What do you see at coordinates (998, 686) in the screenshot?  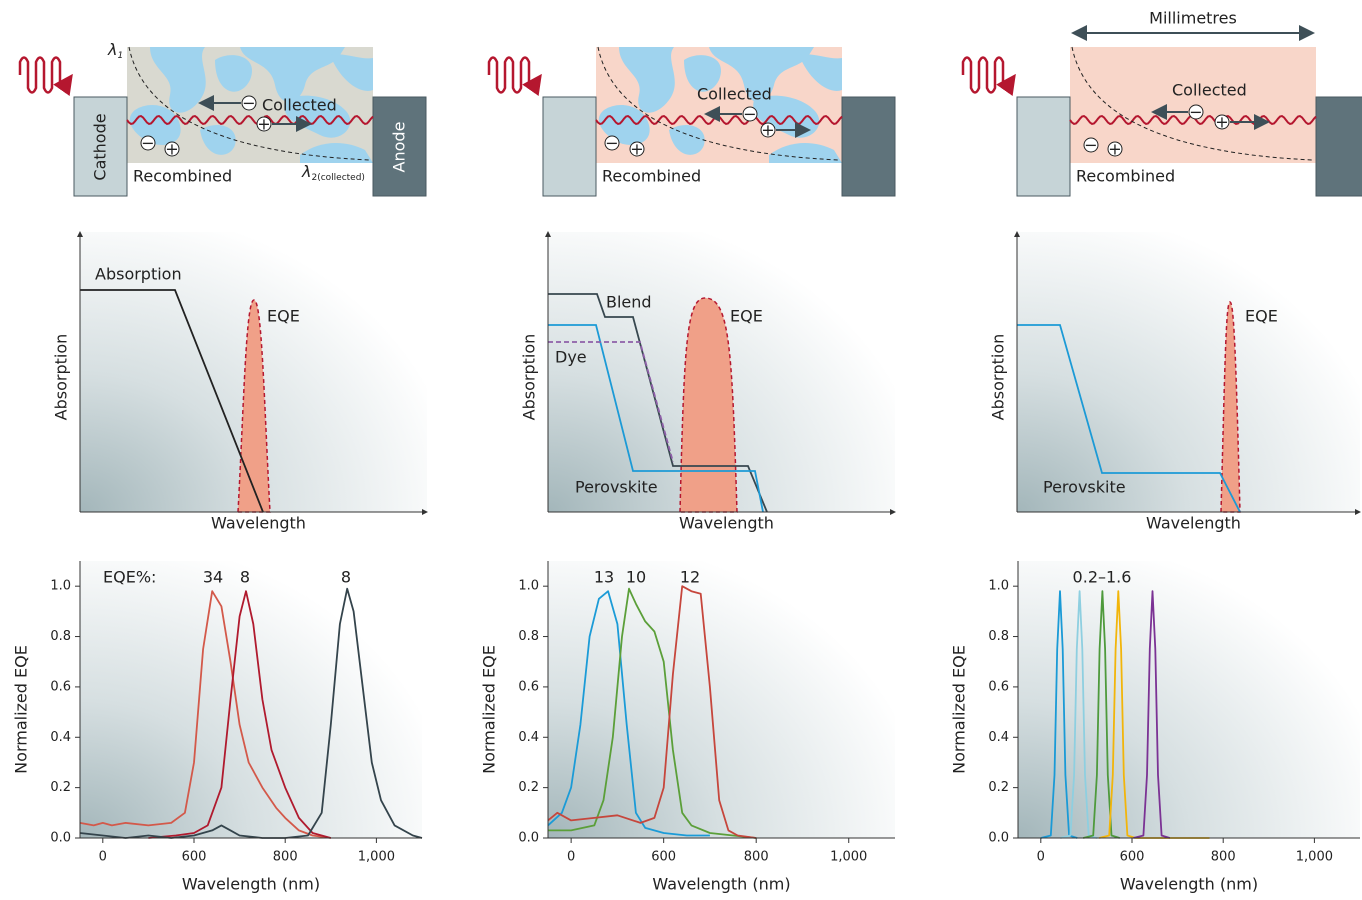 I see `y-tick-label: 0.6` at bounding box center [998, 686].